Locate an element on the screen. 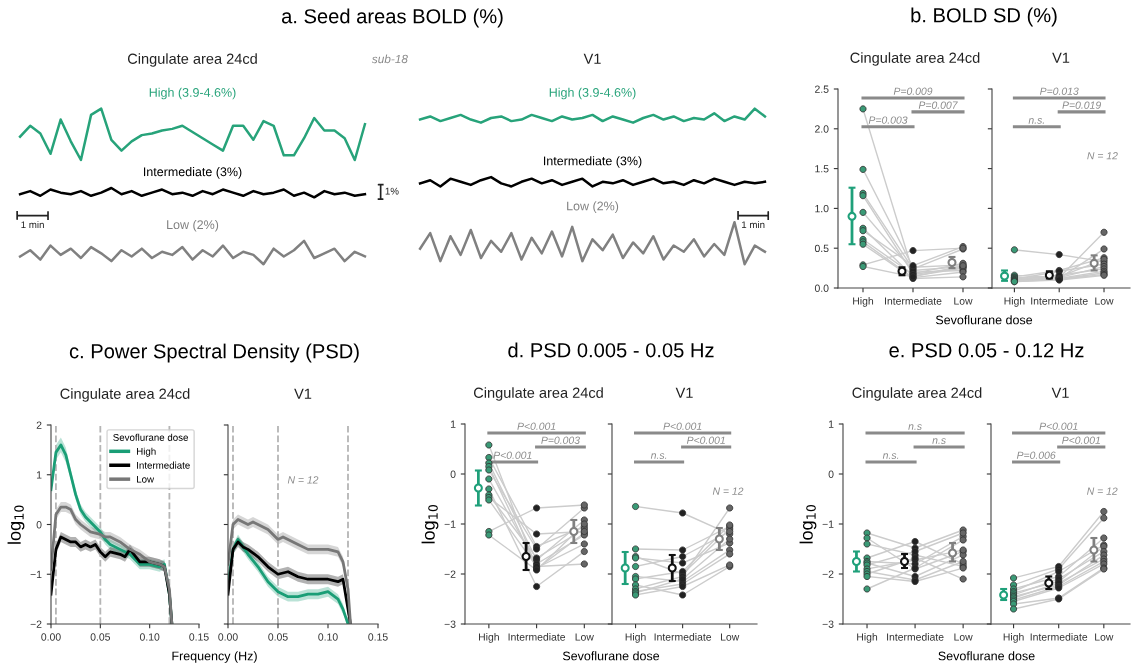 Image resolution: width=1138 pixels, height=664 pixels. legend-label: High is located at coordinates (146, 452).